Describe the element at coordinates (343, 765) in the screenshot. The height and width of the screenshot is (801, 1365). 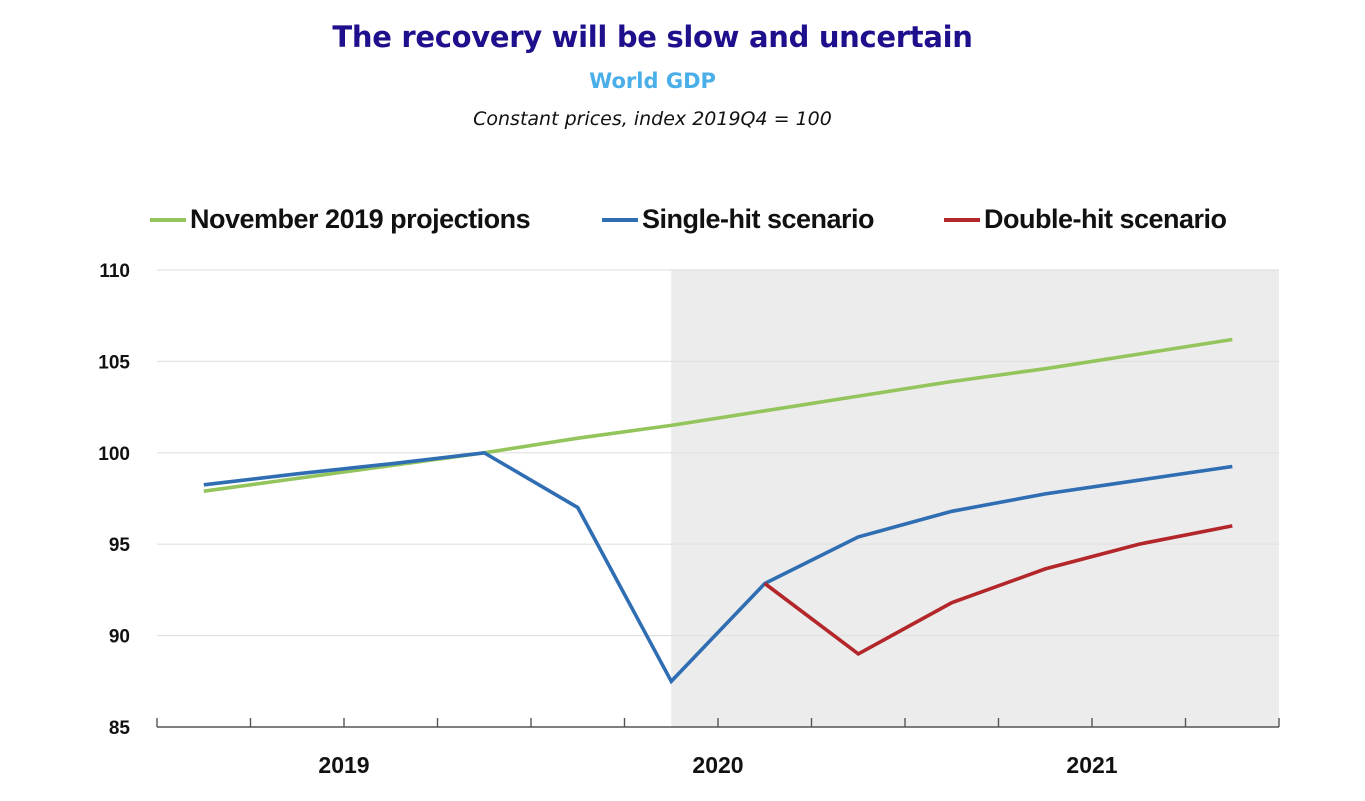
I see `x-year-label: 2019` at that location.